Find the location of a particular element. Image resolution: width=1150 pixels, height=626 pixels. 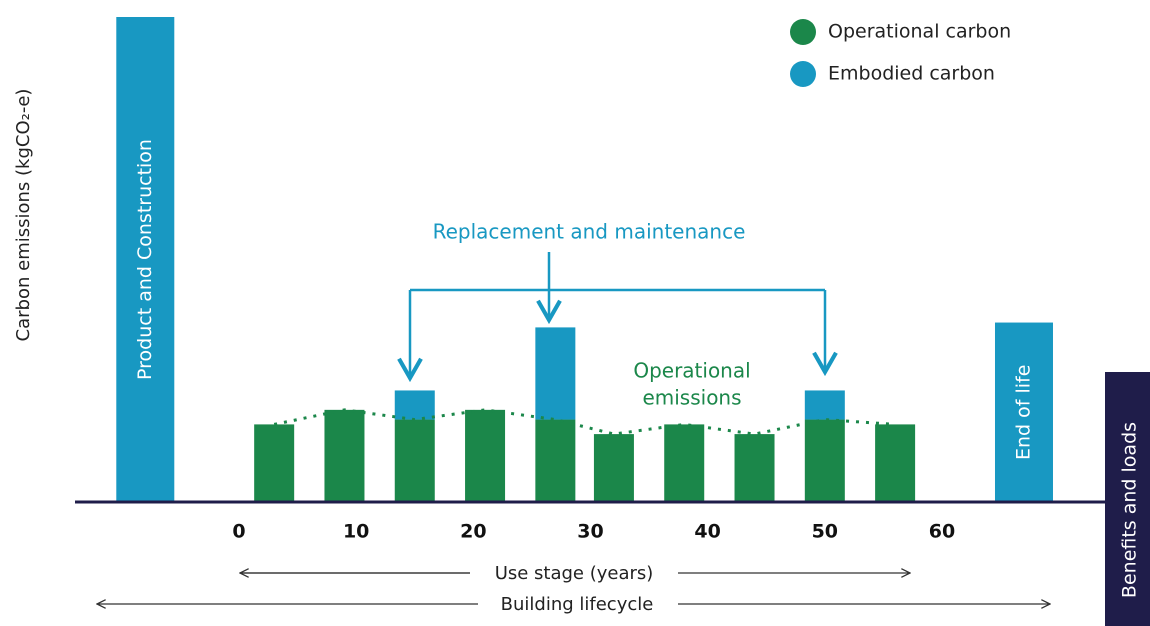

legend-label: Embodied carbon is located at coordinates (911, 74).